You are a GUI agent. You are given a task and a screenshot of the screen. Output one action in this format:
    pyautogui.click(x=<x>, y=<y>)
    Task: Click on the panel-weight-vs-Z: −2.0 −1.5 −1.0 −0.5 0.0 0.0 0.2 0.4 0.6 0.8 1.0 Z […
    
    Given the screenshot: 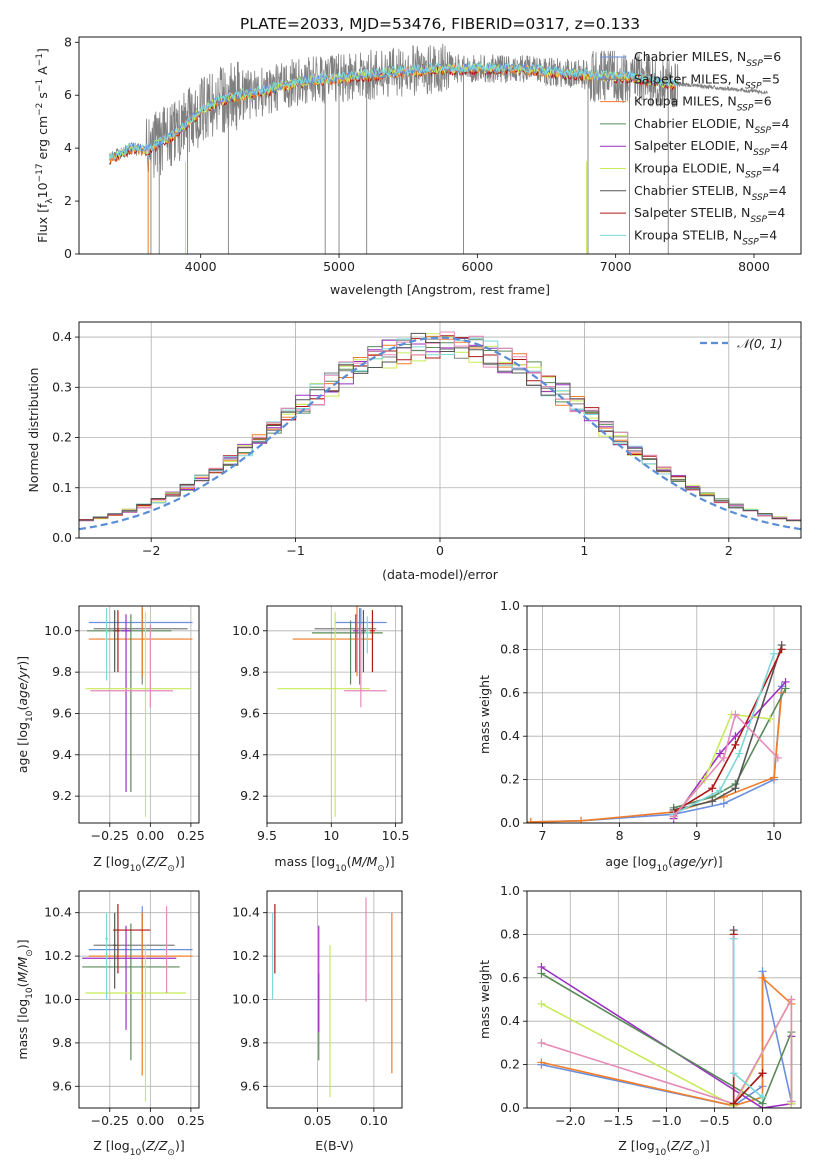 What is the action you would take?
    pyautogui.click(x=639, y=1020)
    